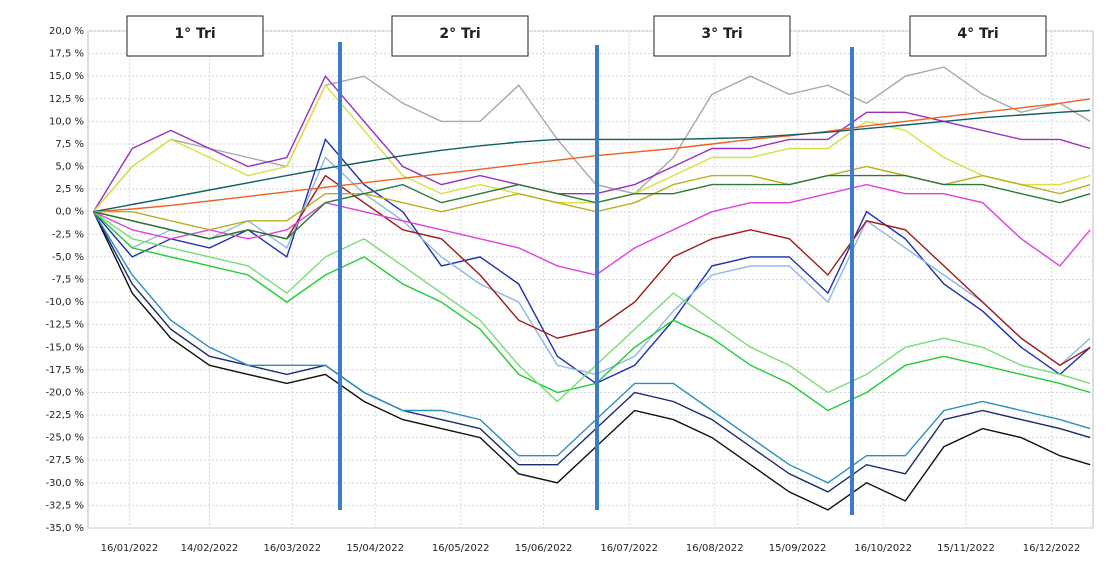  Describe the element at coordinates (69, 144) in the screenshot. I see `y-tick-label: 7,5 %` at that location.